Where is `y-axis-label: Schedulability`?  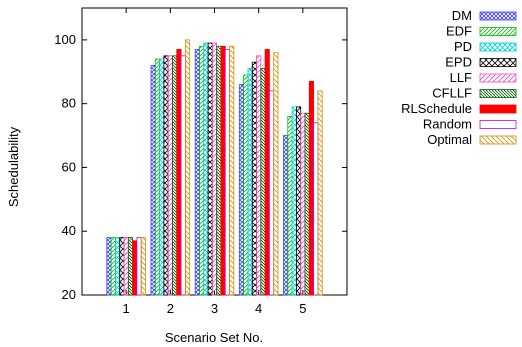
y-axis-label: Schedulability is located at coordinates (13, 166).